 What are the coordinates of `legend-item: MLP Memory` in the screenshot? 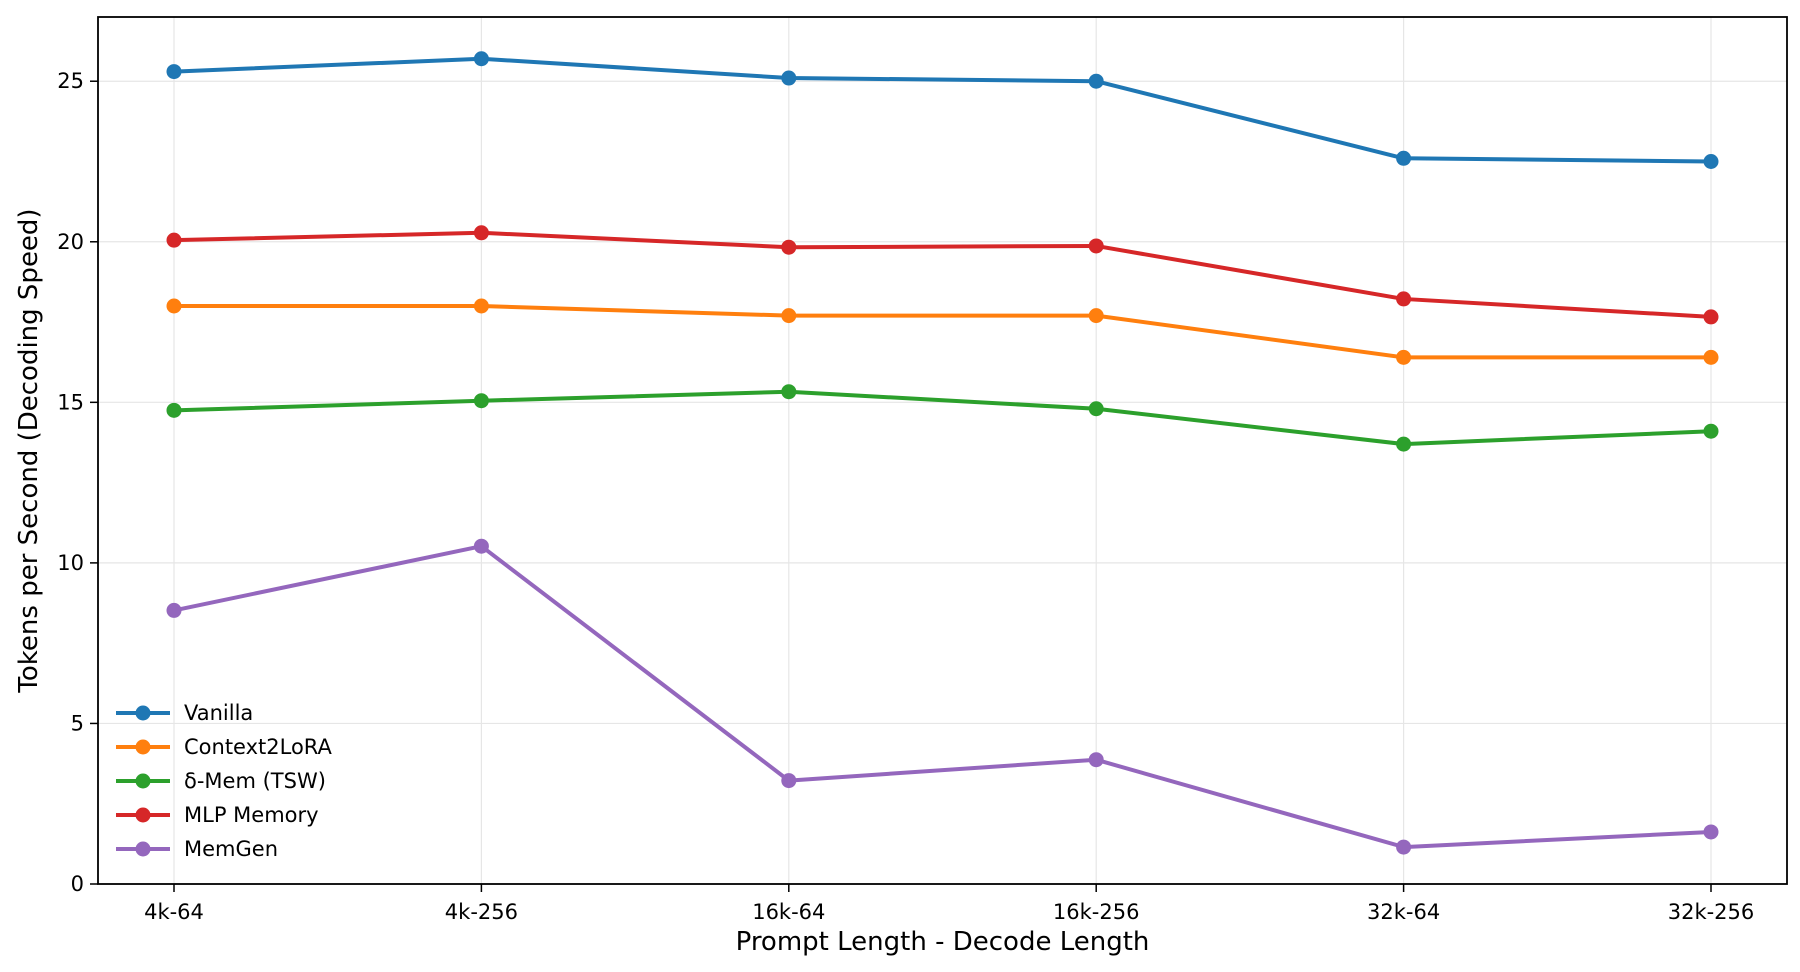 It's located at (217, 815).